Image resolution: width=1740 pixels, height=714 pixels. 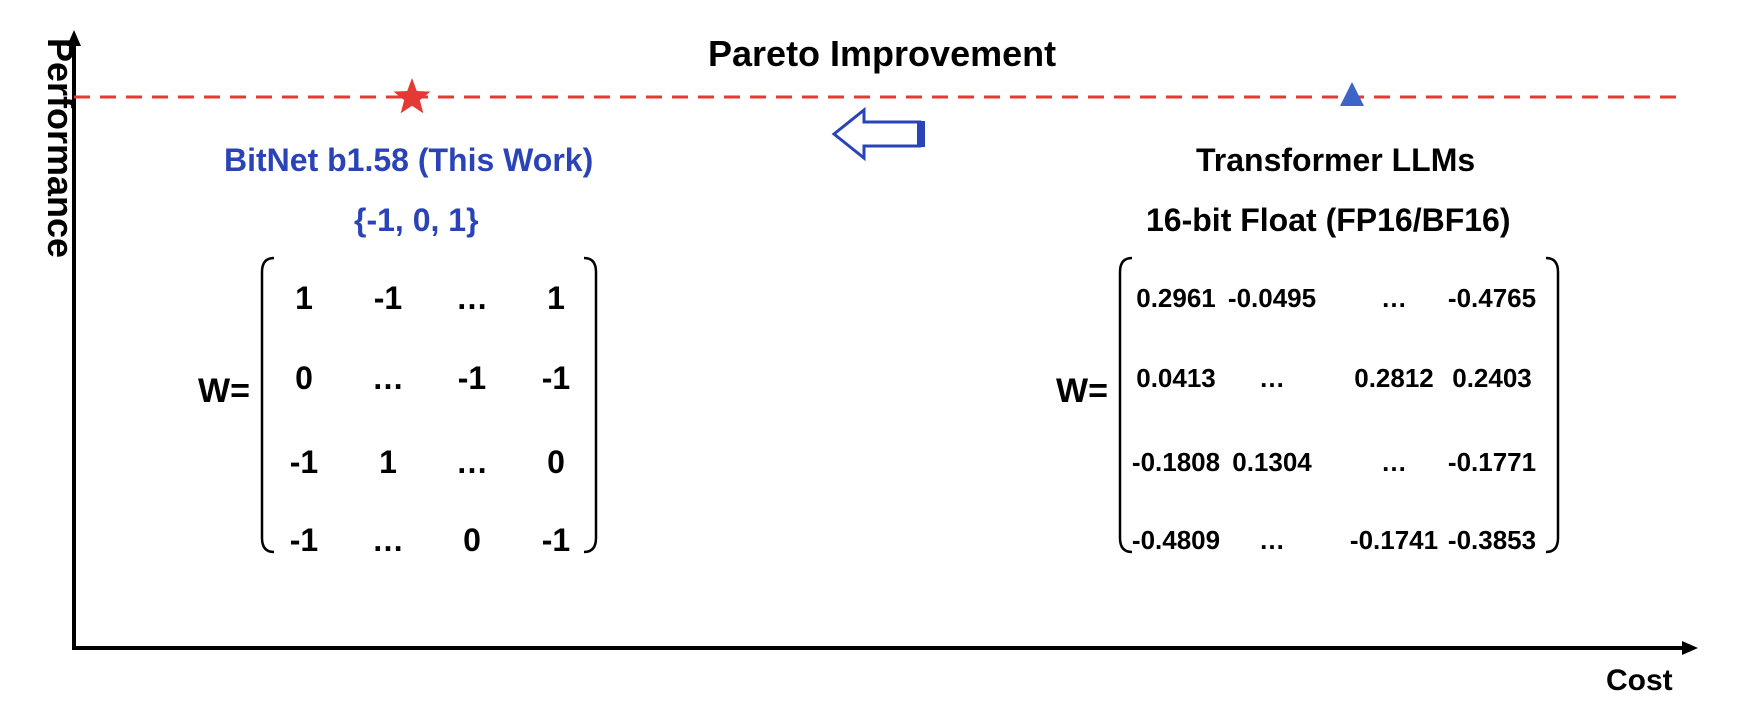 What do you see at coordinates (1176, 378) in the screenshot?
I see `matrix-cell: 0.0413` at bounding box center [1176, 378].